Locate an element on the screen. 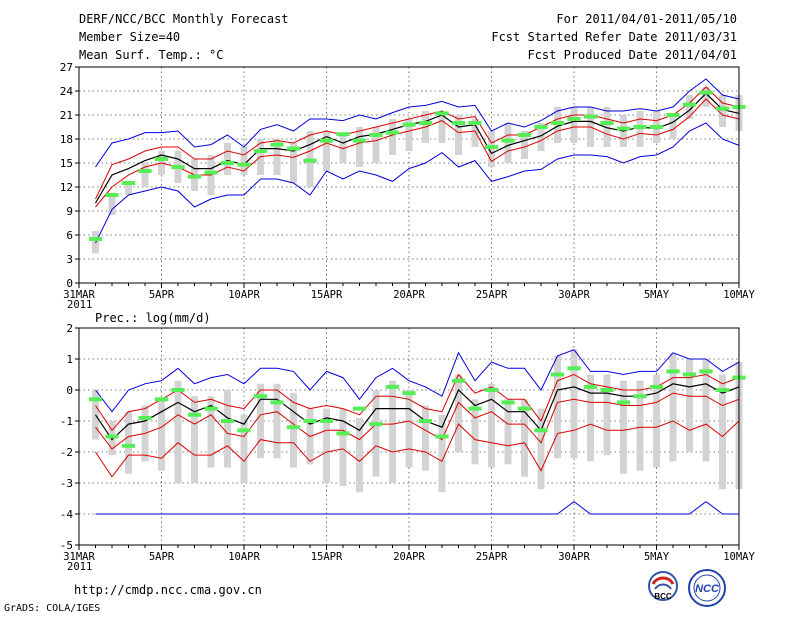  bcc-logo-text: BCC is located at coordinates (663, 596).